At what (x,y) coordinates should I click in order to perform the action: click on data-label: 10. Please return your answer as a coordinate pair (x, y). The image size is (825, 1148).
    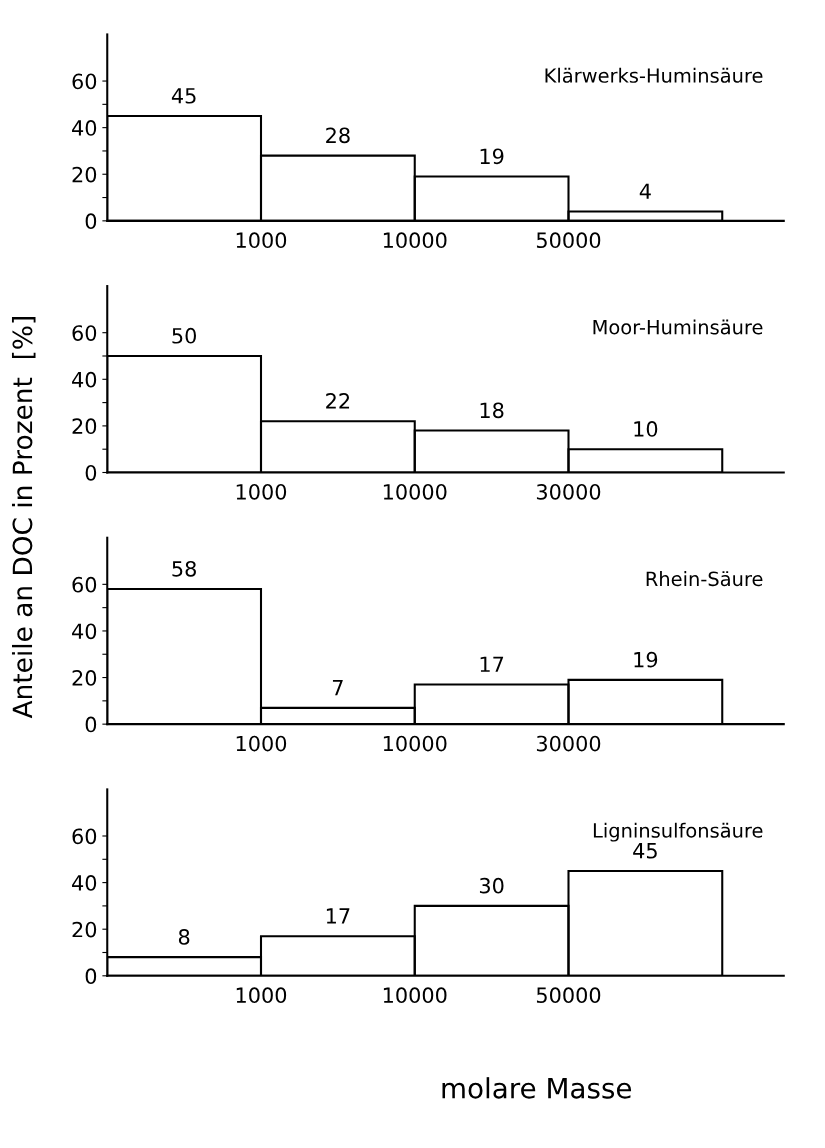
    Looking at the image, I should click on (646, 429).